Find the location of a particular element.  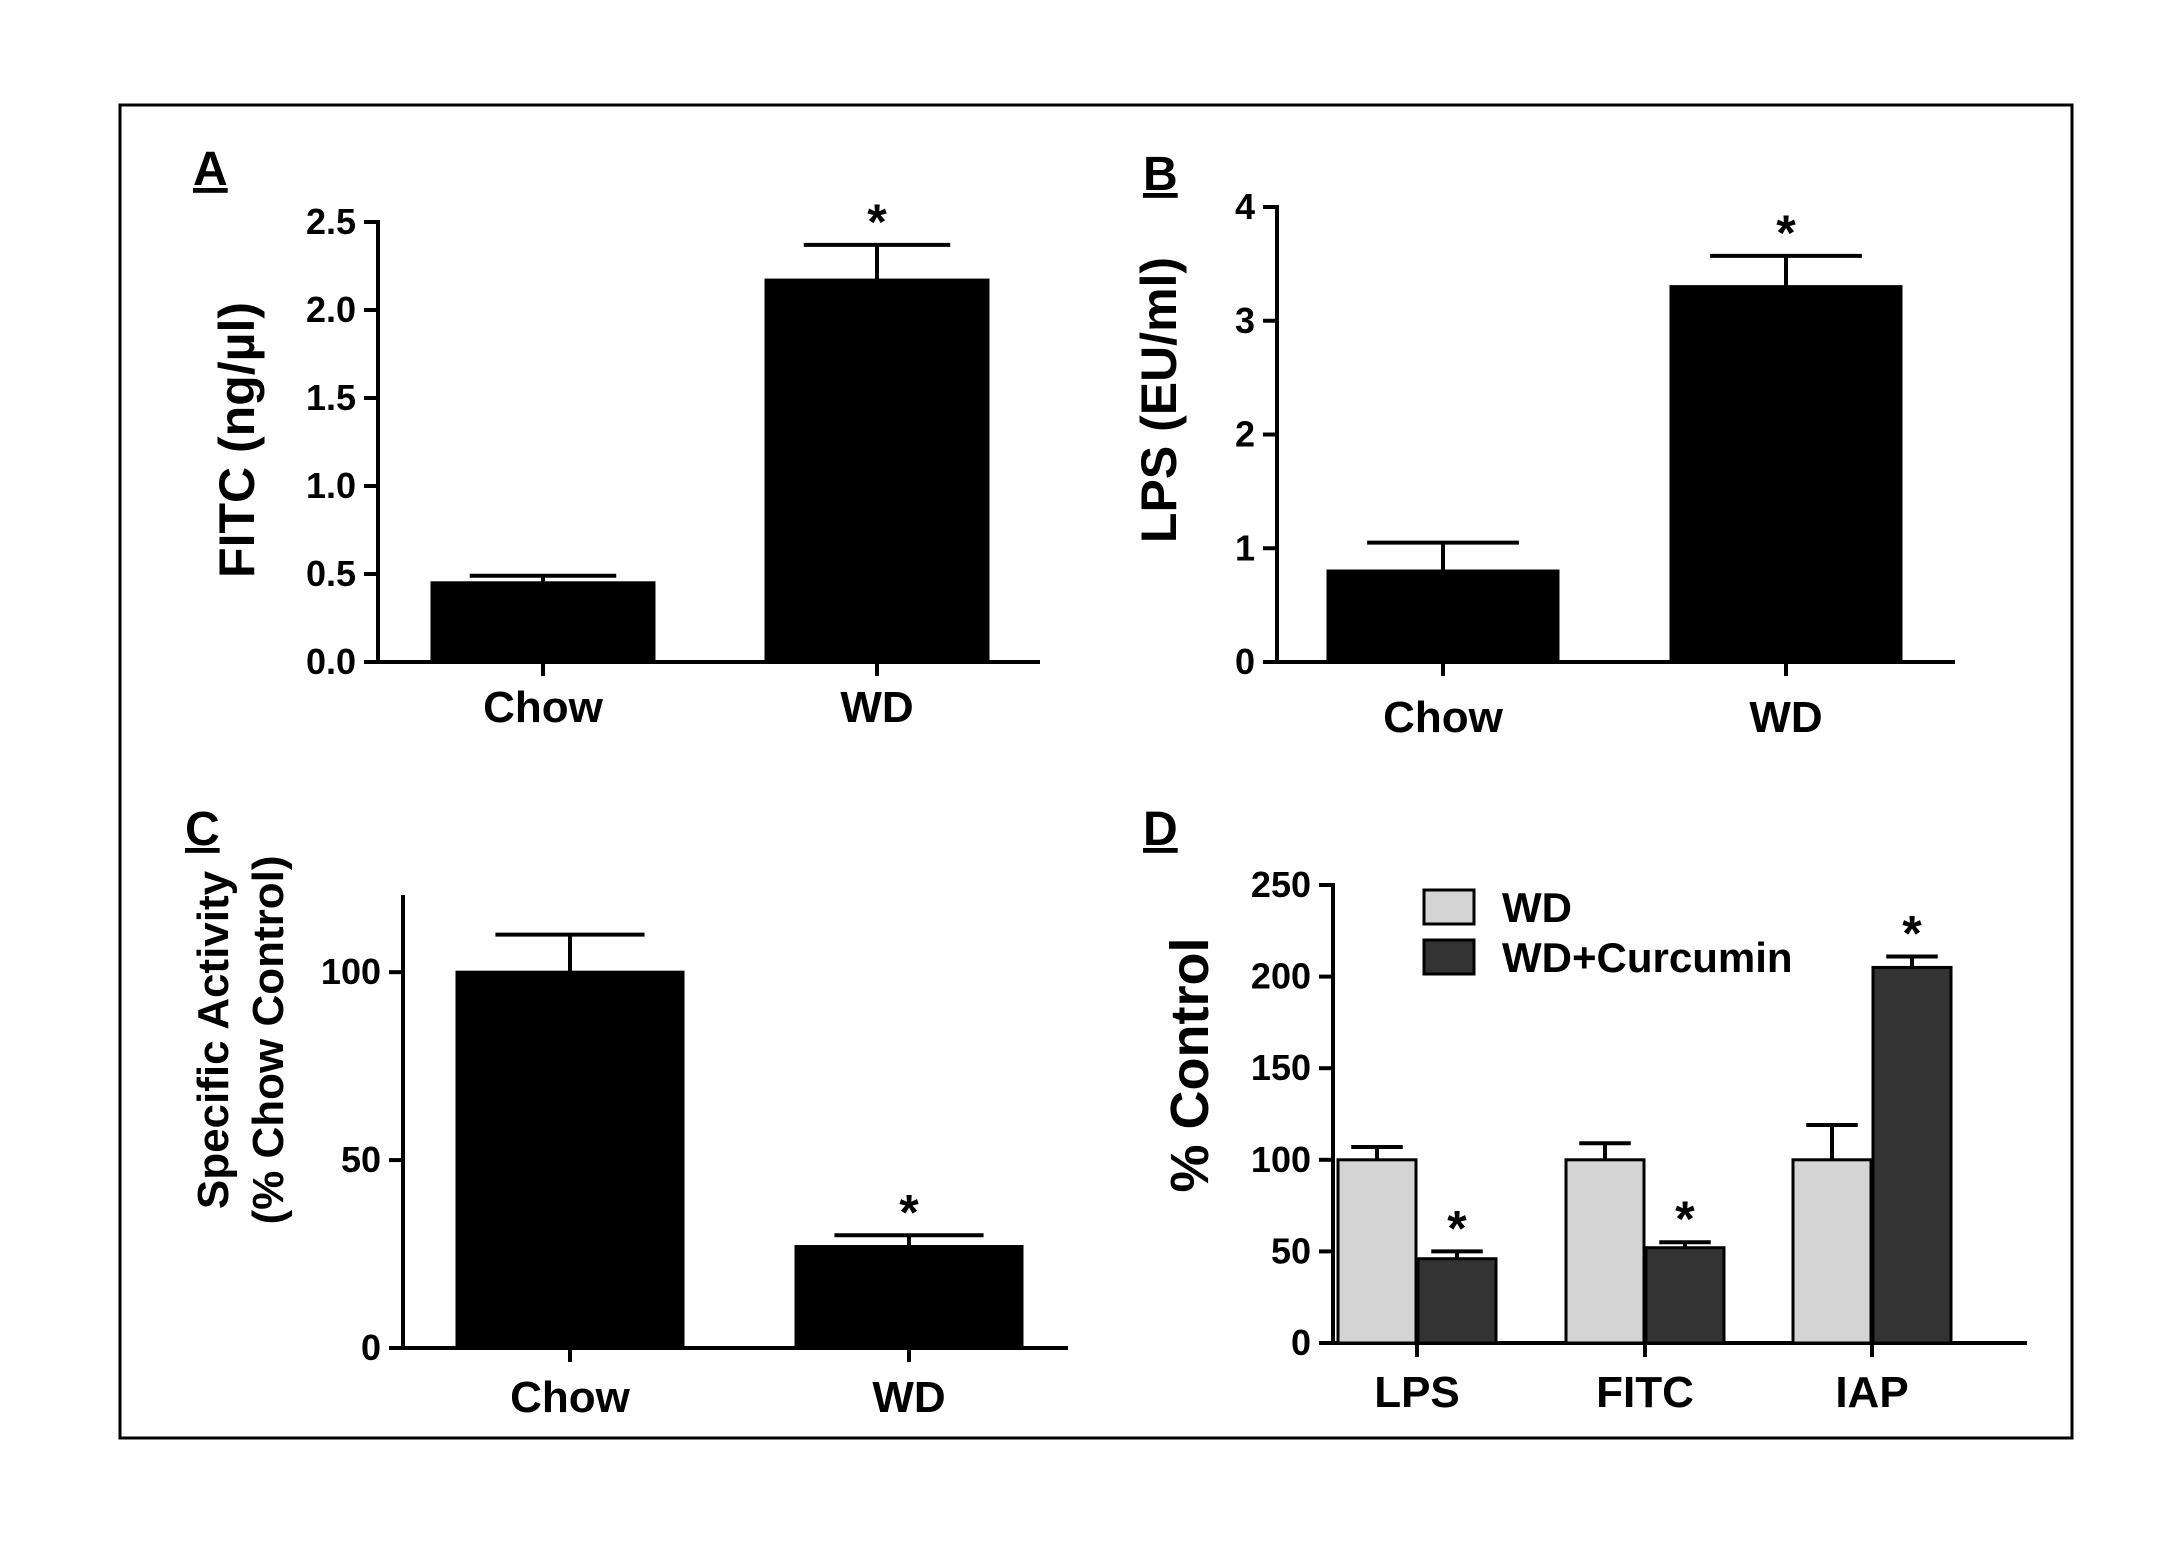

y-tick-label-b: 2 is located at coordinates (1245, 434).